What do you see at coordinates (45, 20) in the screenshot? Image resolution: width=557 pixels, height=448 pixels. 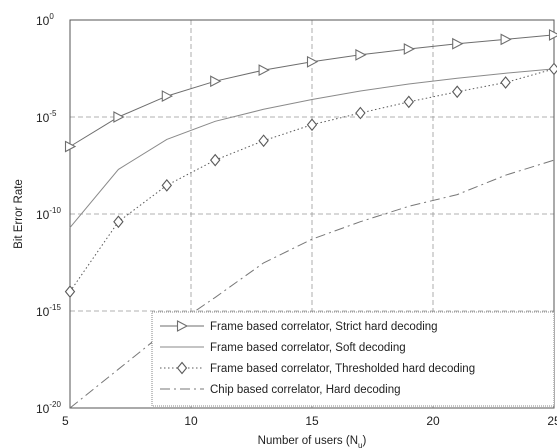 I see `y-tick-label-0: 10⁰` at bounding box center [45, 20].